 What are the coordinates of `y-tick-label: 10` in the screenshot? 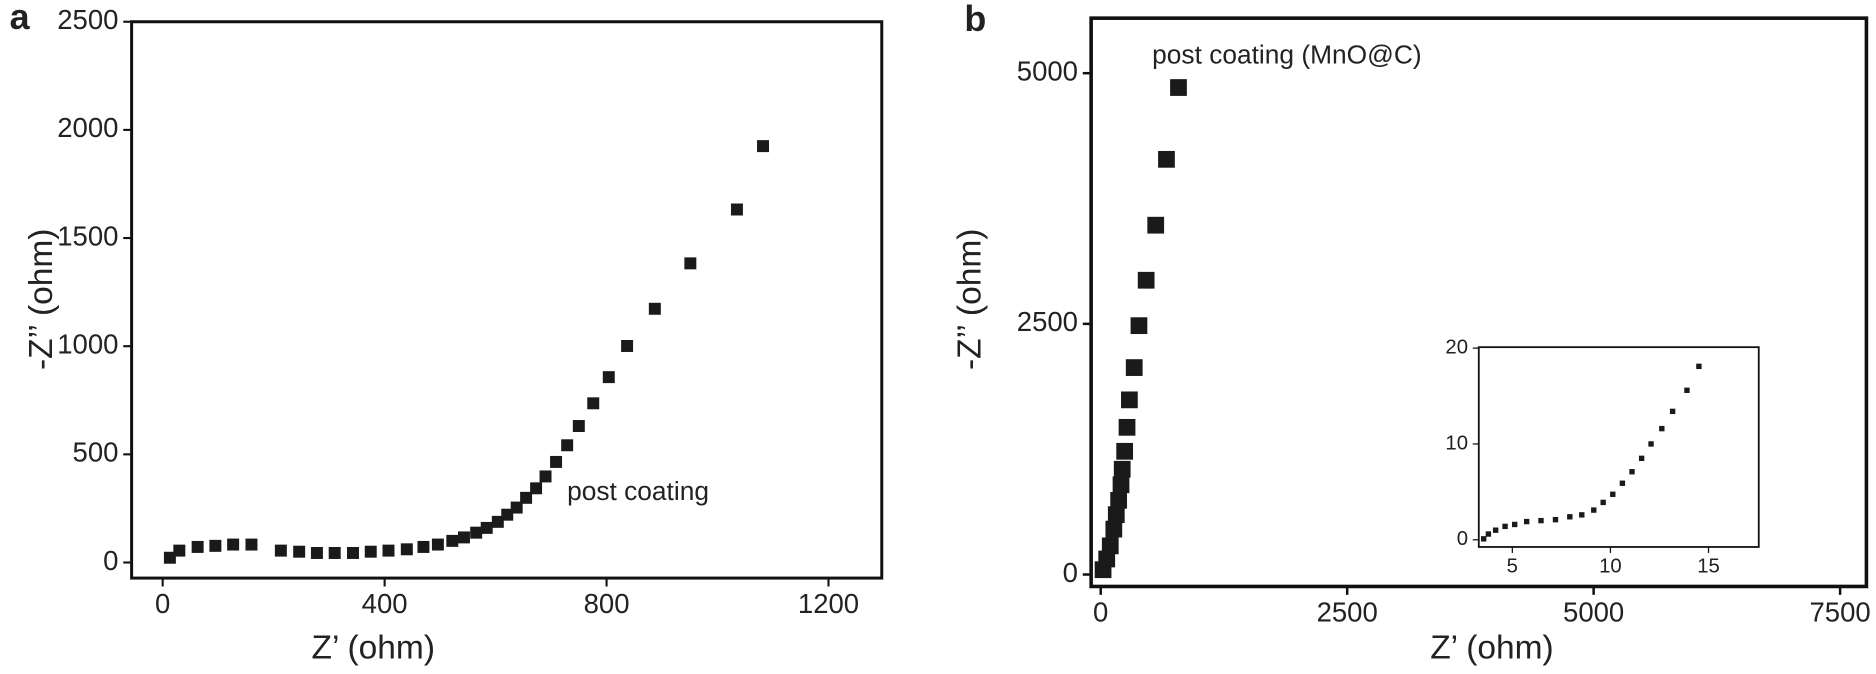 It's located at (1456, 443).